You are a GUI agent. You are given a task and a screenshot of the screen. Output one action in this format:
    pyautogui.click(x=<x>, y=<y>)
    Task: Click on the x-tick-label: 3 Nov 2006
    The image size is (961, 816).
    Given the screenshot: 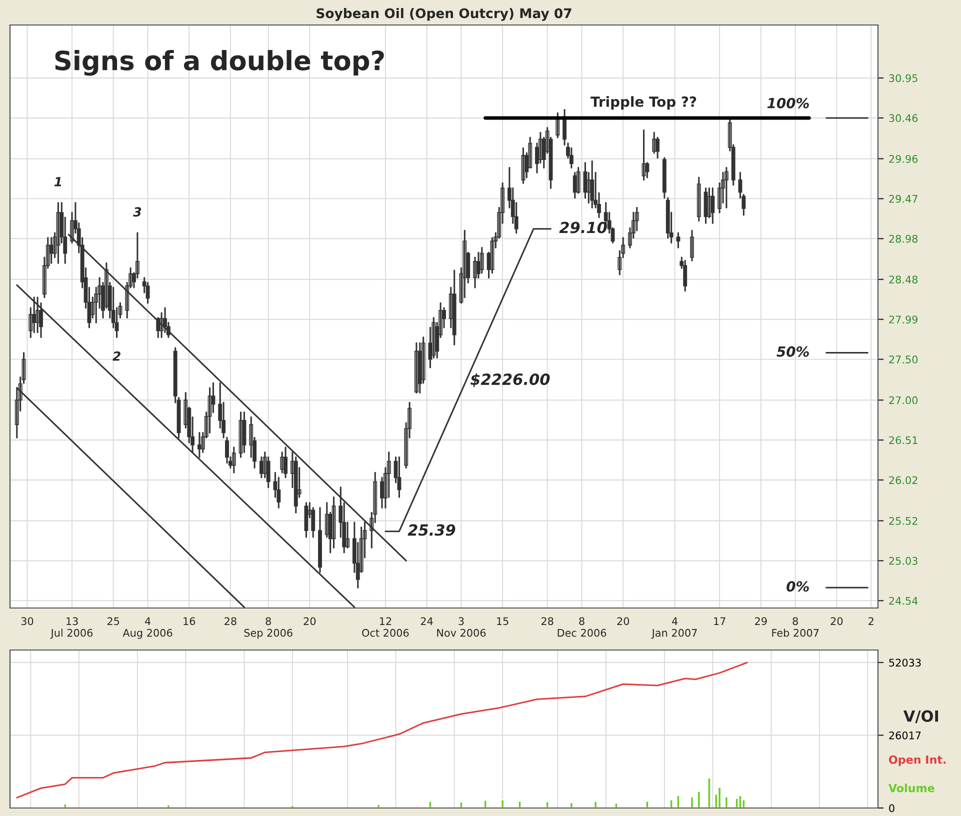 What is the action you would take?
    pyautogui.click(x=461, y=627)
    